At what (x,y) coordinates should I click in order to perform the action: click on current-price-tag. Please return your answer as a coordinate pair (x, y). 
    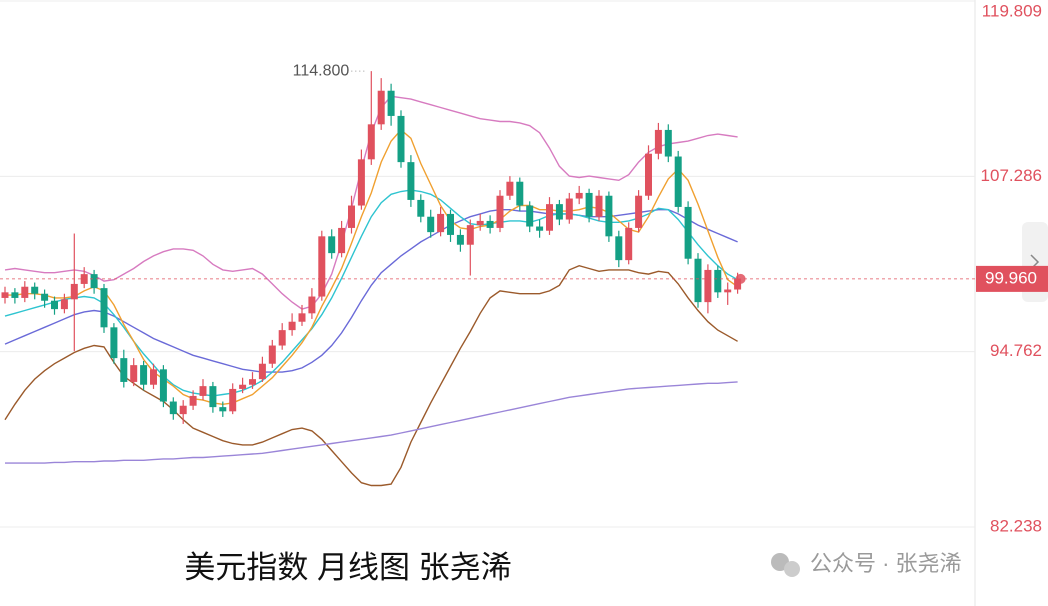
    Looking at the image, I should click on (1012, 278).